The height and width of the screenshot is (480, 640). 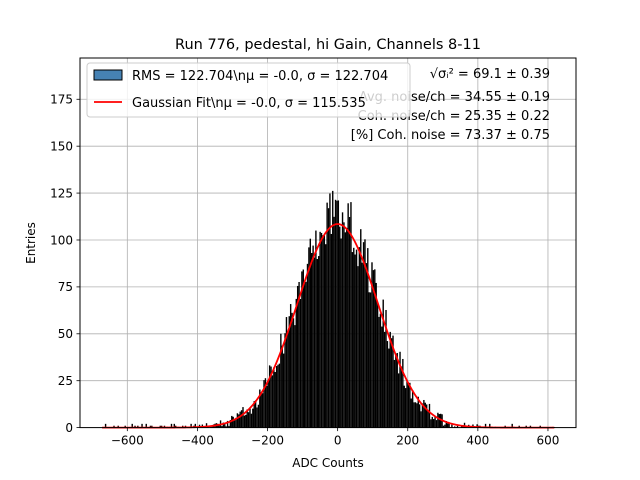 I want to click on x-tick-label: −400, so click(x=197, y=441).